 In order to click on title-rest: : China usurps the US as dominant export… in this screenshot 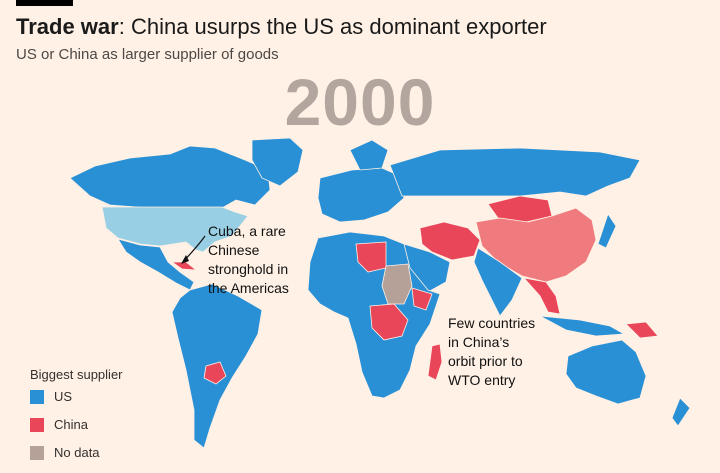, I will do `click(332, 26)`.